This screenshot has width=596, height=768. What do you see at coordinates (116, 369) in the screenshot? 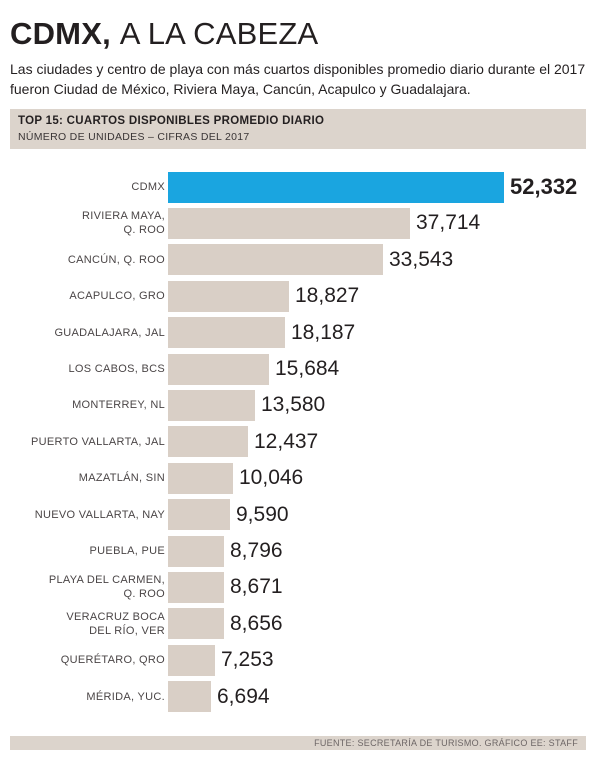
I see `category-label-line: LOS CABOS, BCS` at bounding box center [116, 369].